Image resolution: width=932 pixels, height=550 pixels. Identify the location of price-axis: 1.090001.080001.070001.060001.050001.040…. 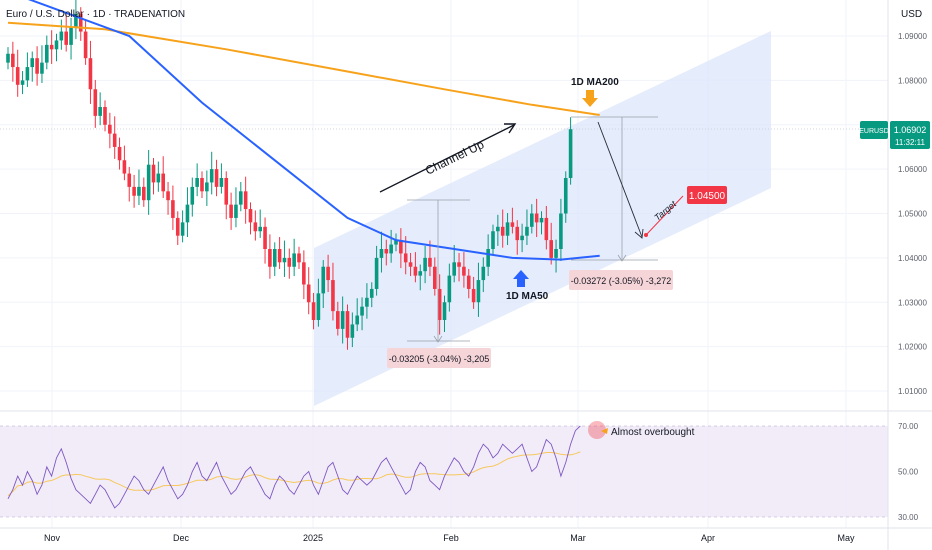
(912, 214).